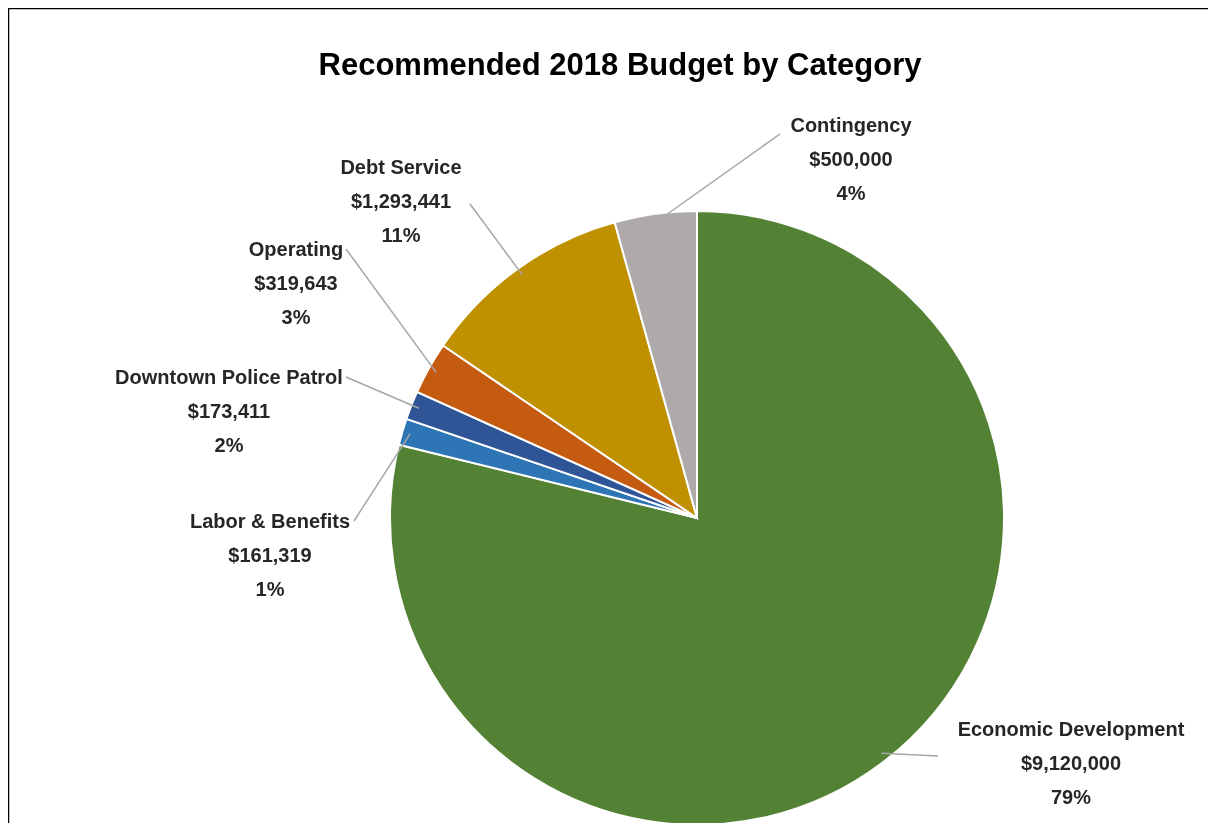 The image size is (1212, 827). Describe the element at coordinates (229, 377) in the screenshot. I see `slice-label: Downtown Police Patrol` at that location.